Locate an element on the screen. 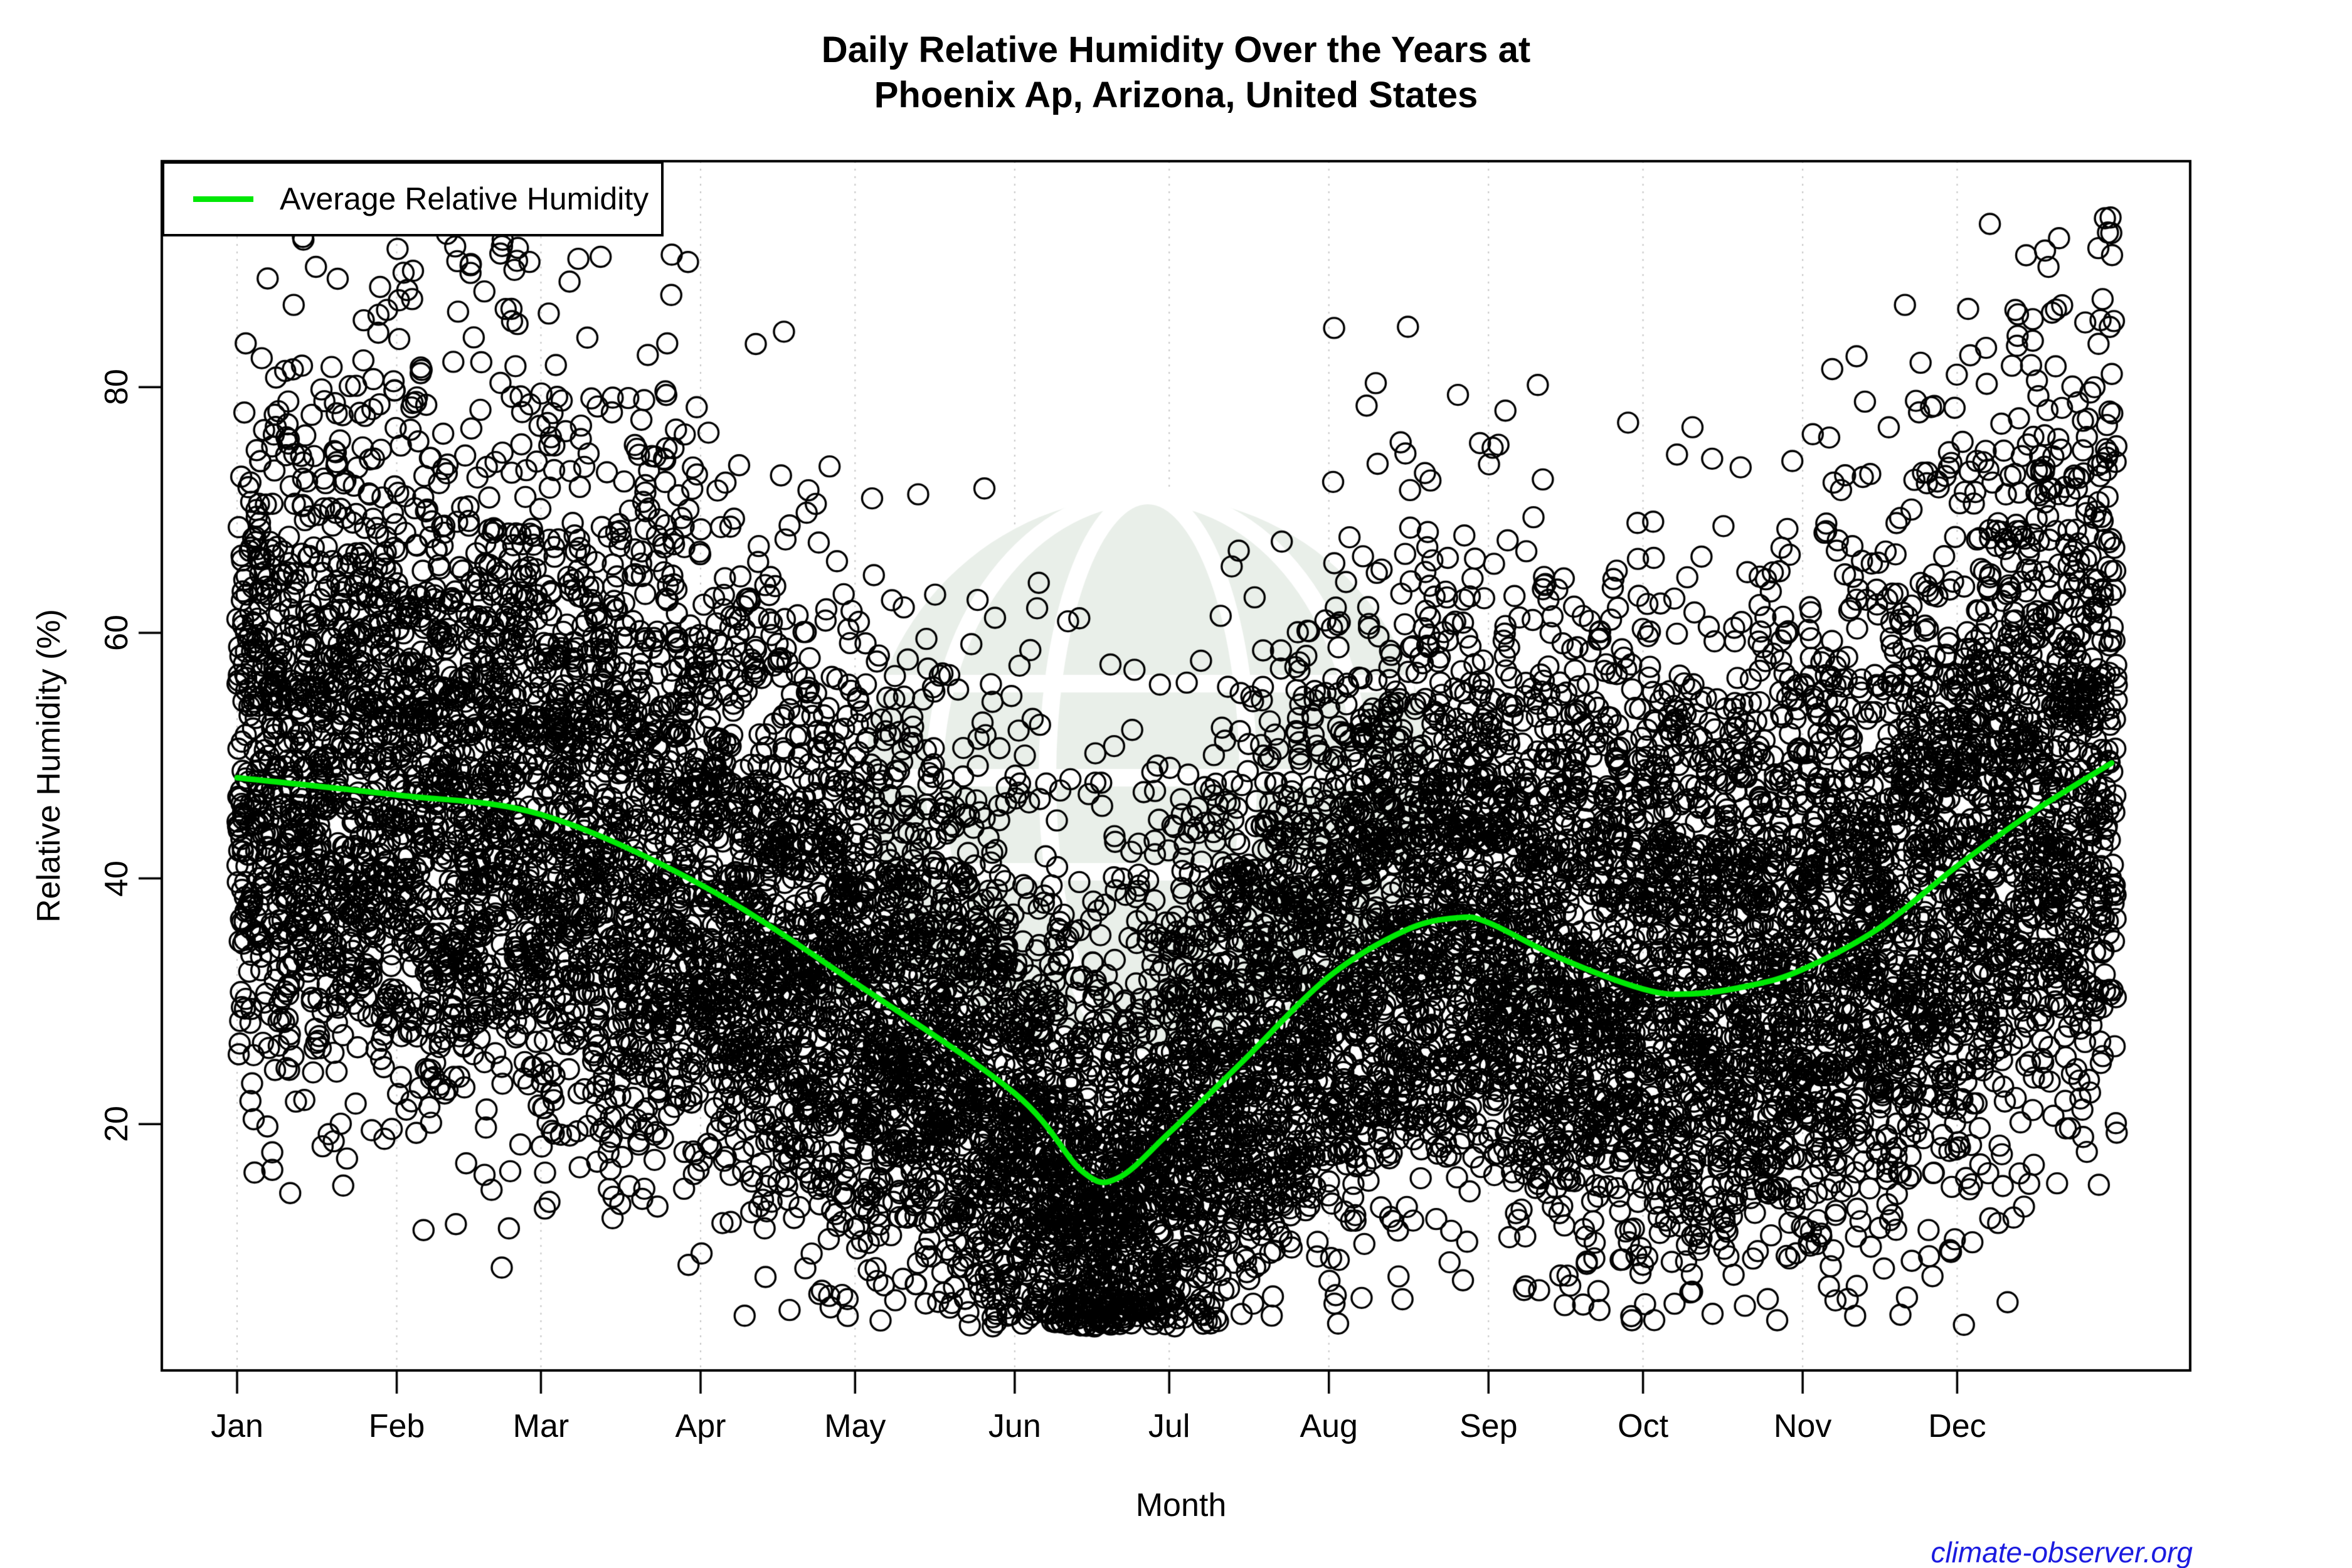 The image size is (2352, 1568). y-tick-label-60: 60 is located at coordinates (116, 632).